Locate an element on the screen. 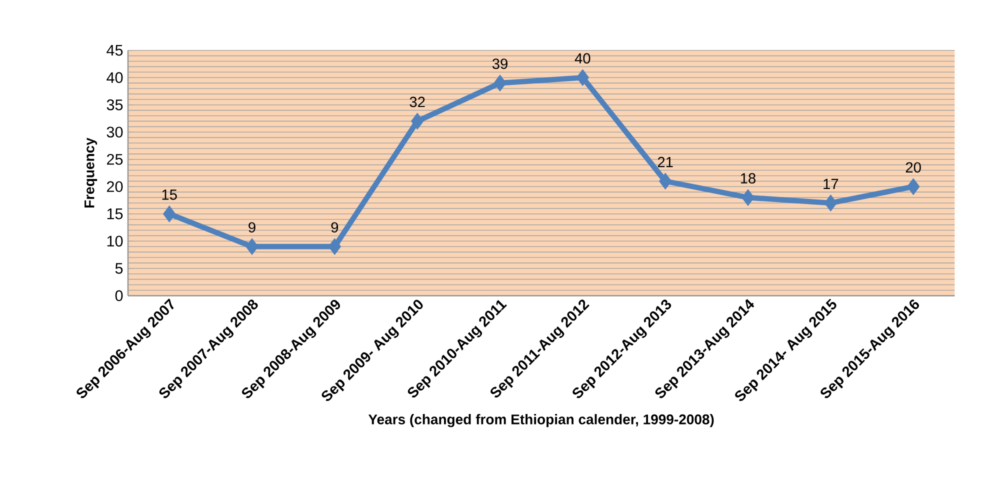 The width and height of the screenshot is (986, 497). y-tick-label: 0 is located at coordinates (119, 296).